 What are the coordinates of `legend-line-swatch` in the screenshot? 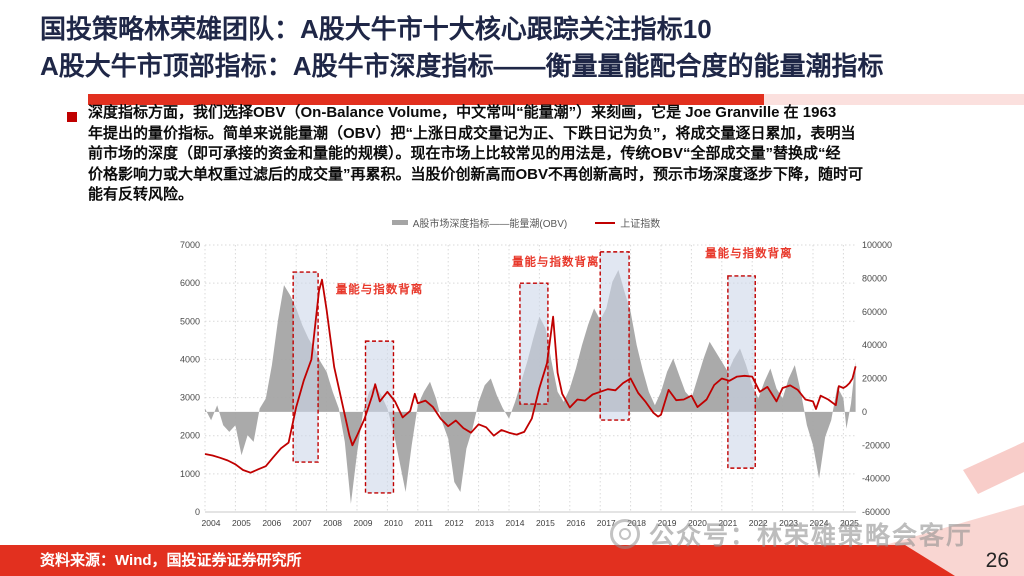 It's located at (605, 222).